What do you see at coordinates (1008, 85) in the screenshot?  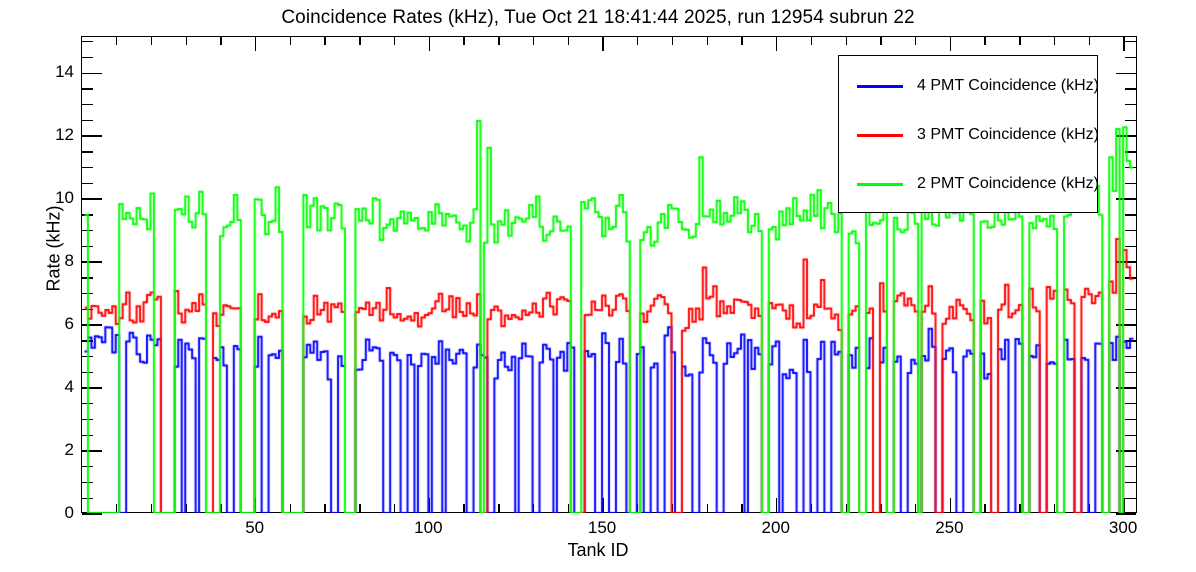 I see `legend-label: 4 PMT Coincidence (kHz)` at bounding box center [1008, 85].